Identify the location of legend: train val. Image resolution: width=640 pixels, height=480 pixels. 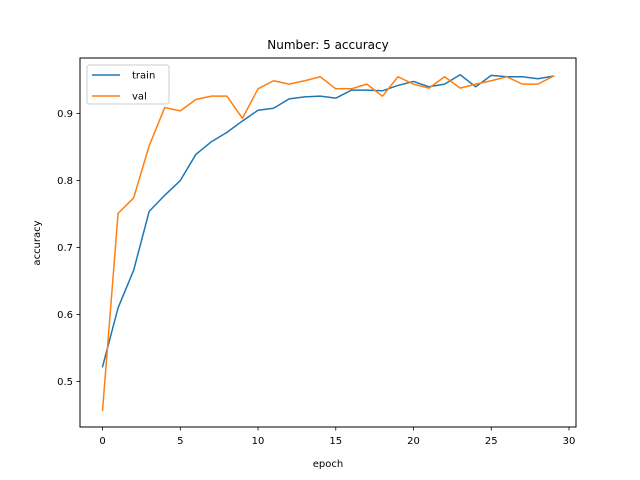
(128, 84).